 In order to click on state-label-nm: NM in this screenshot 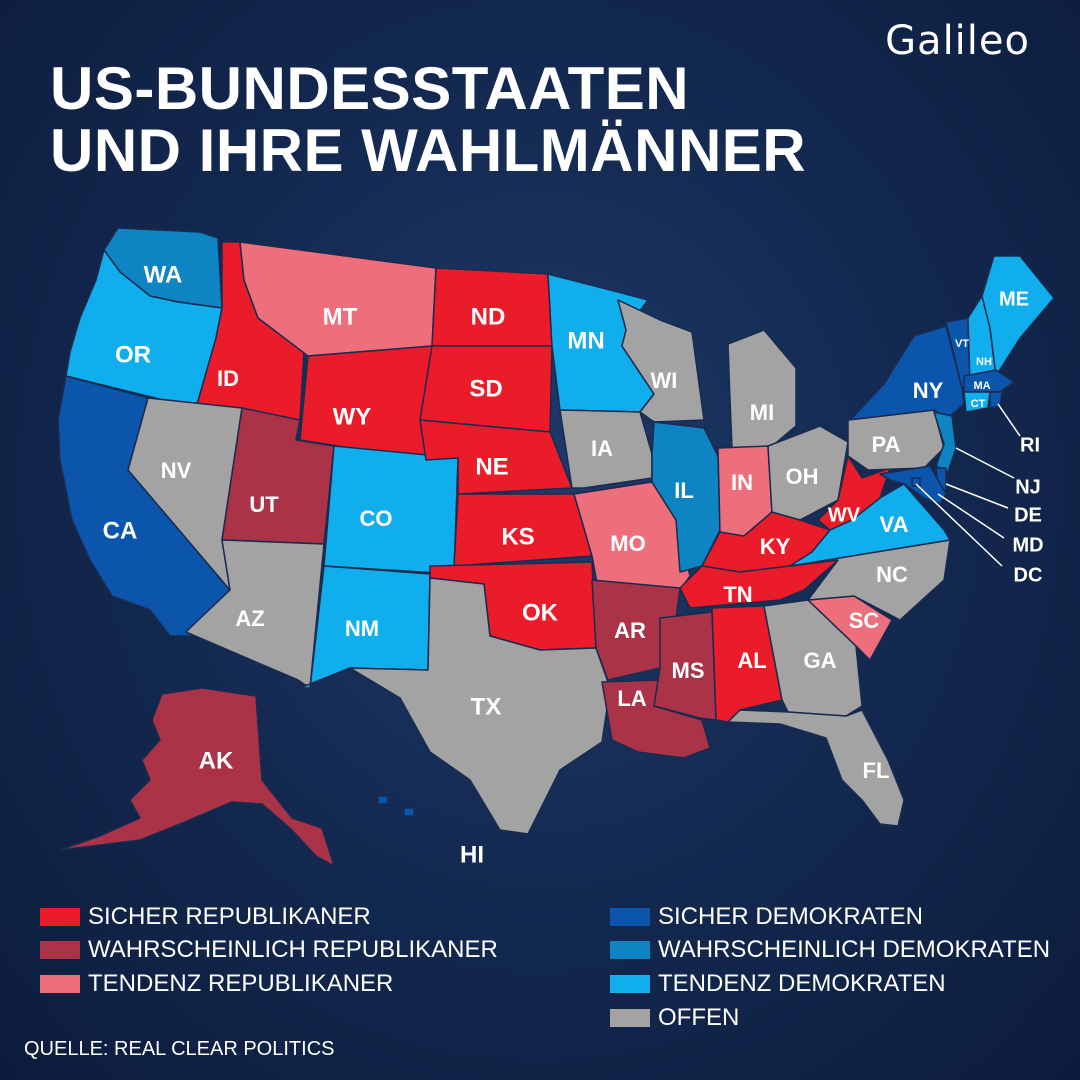, I will do `click(362, 628)`.